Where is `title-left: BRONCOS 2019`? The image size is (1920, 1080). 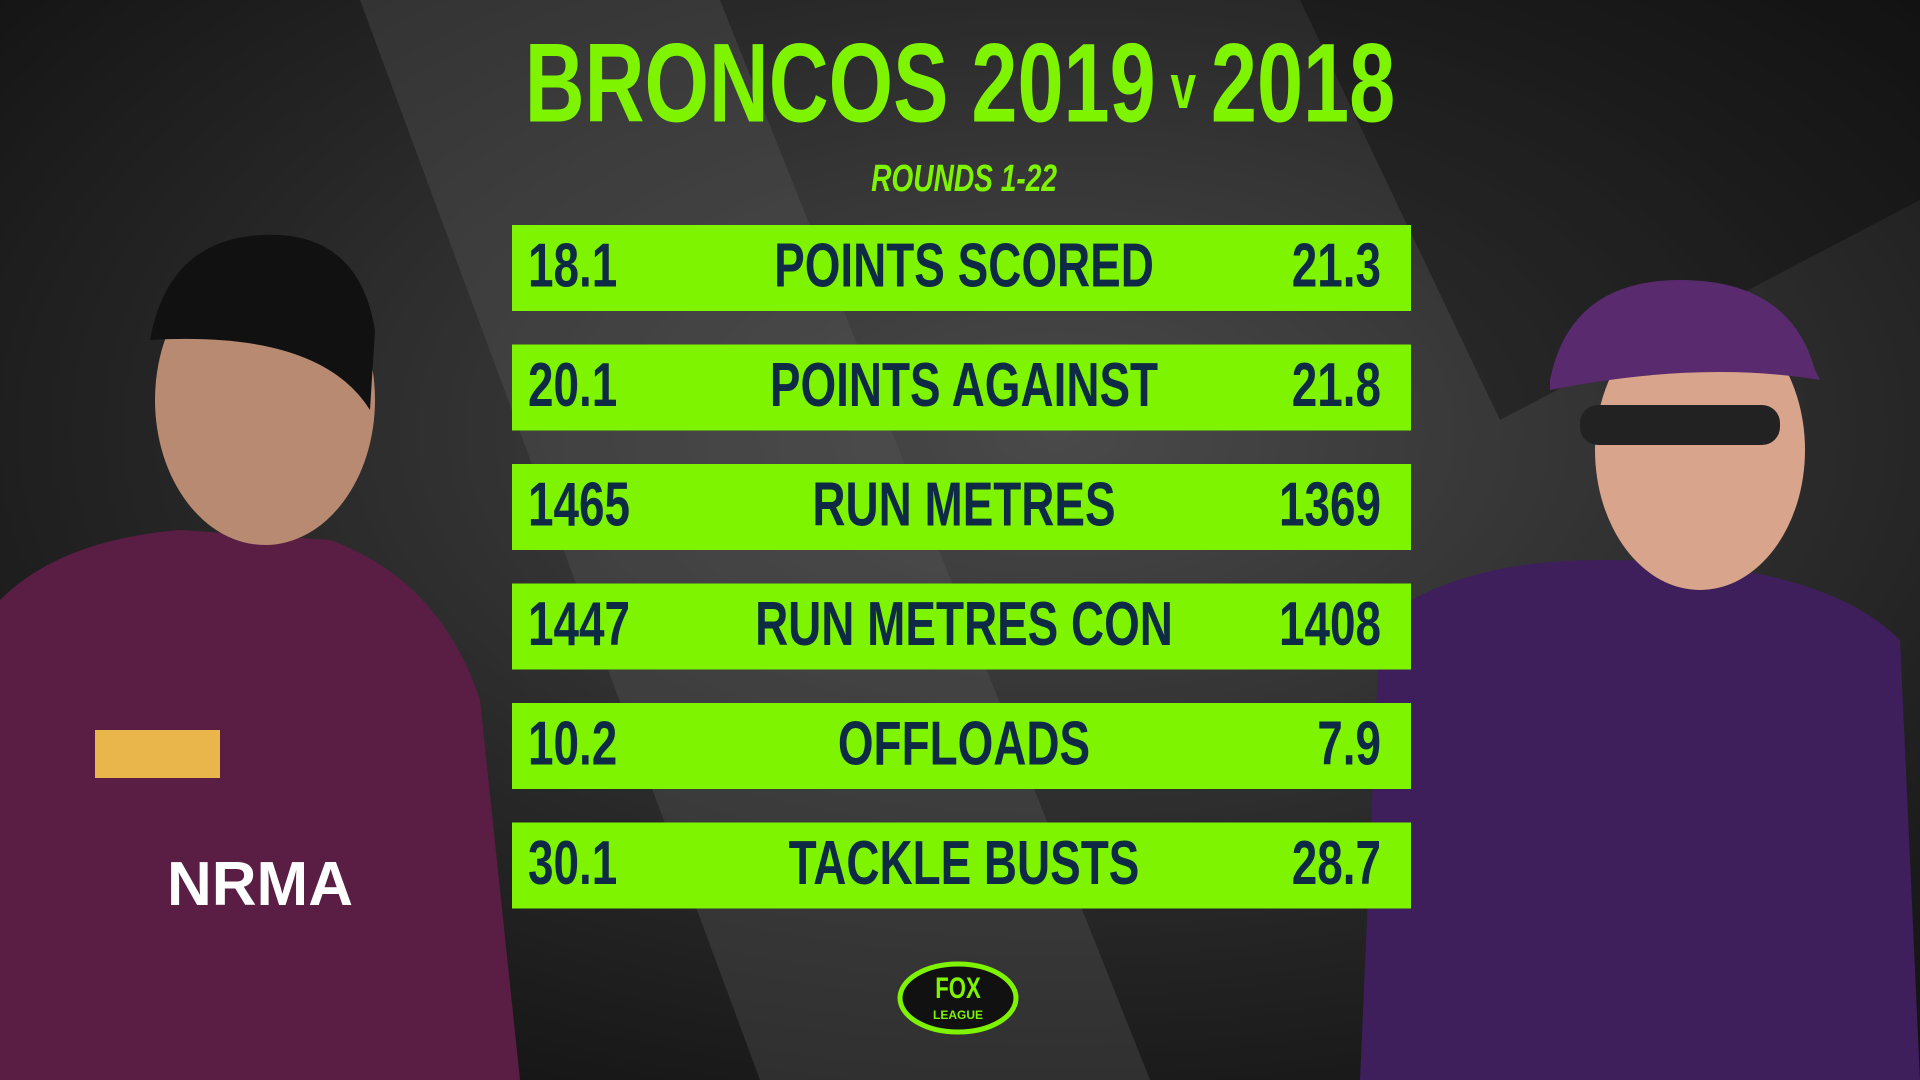
title-left: BRONCOS 2019 is located at coordinates (840, 82).